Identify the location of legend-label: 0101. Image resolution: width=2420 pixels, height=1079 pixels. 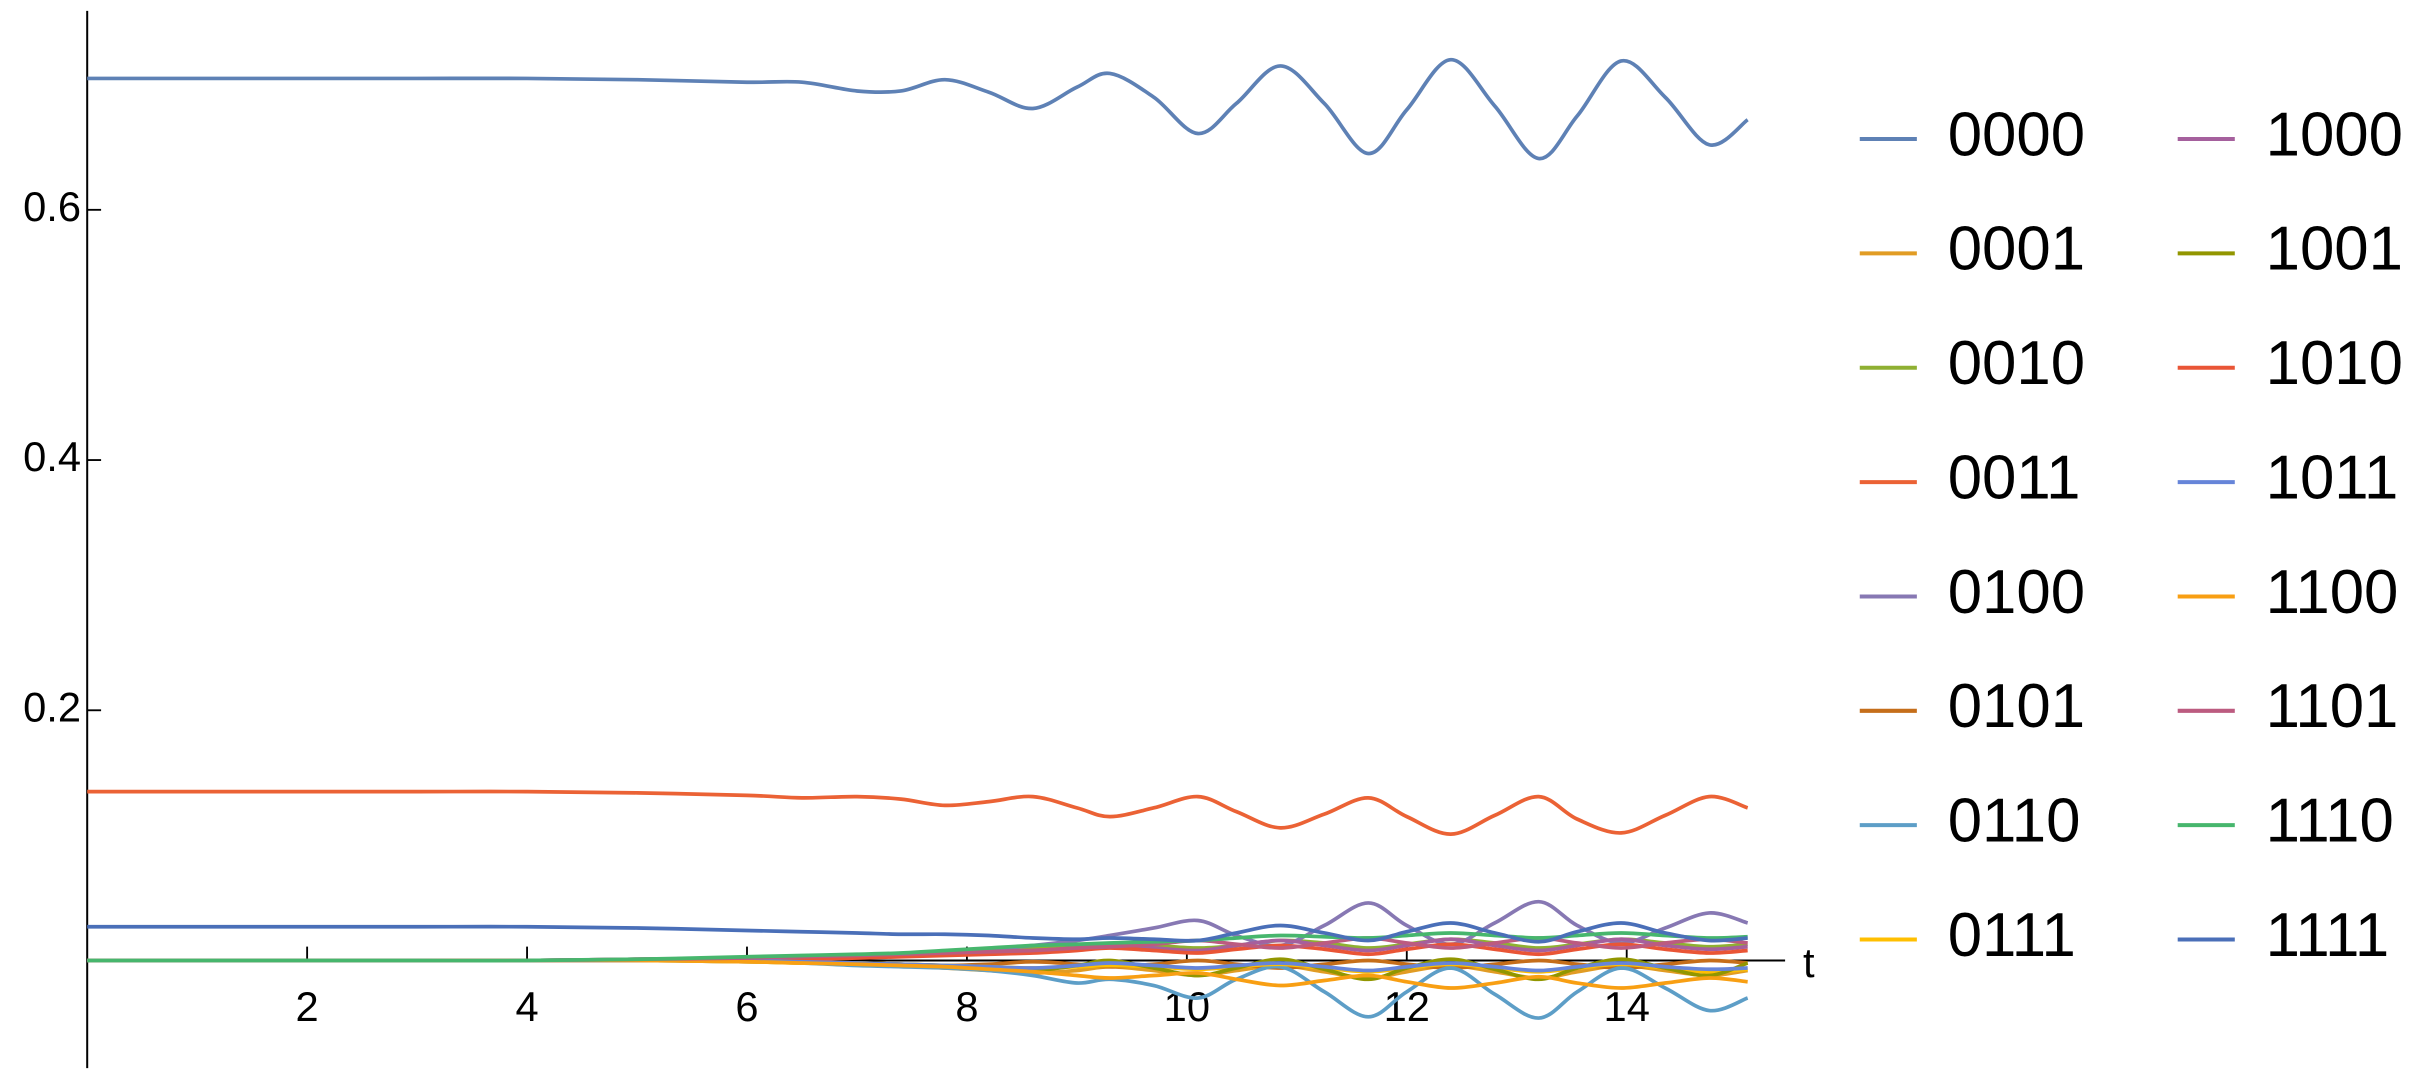
(2016, 706).